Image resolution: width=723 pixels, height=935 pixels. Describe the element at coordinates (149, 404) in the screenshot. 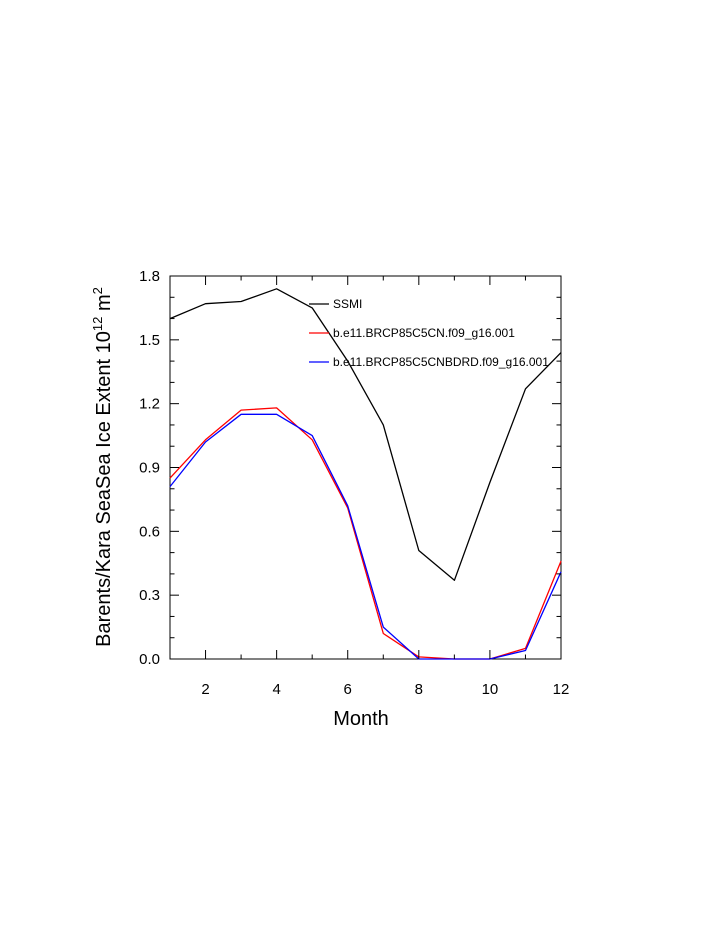

I see `y-tick-label: 1.2` at that location.